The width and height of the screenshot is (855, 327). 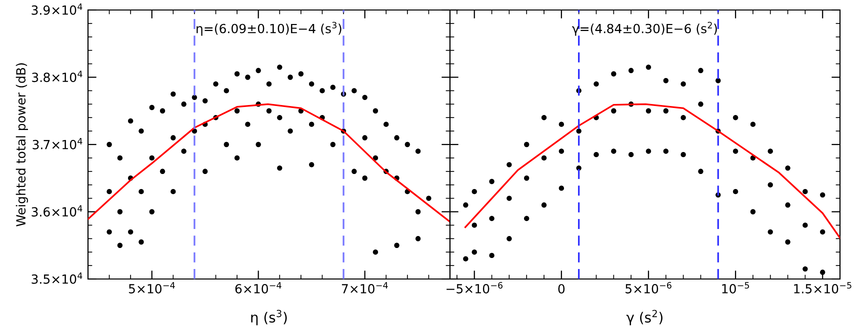 What do you see at coordinates (57, 76) in the screenshot?
I see `y-tick-label: 3.8×10$^{4}$` at bounding box center [57, 76].